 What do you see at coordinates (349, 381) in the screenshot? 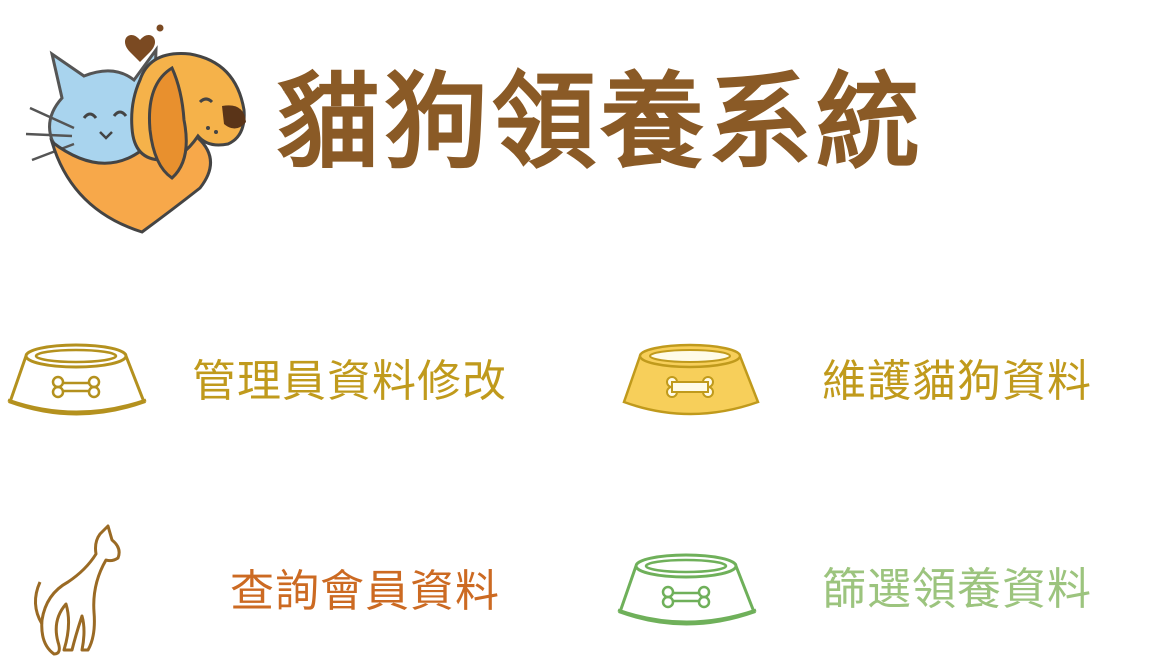
I see `menu-label-admin-edit: 管理員資料修改` at bounding box center [349, 381].